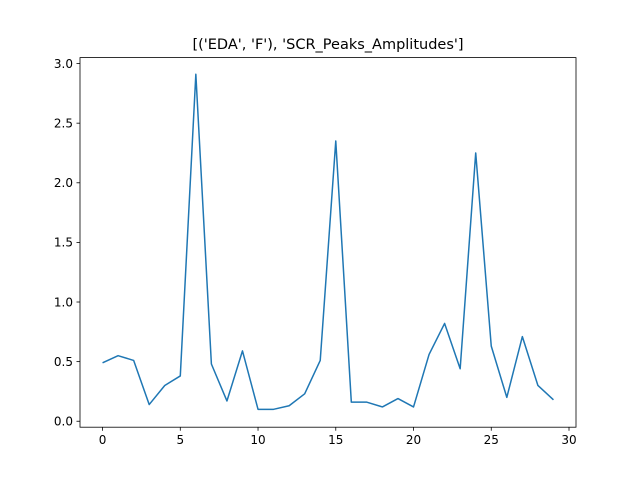  I want to click on x-axis: 0 5 10 15 20 25 30, so click(338, 437).